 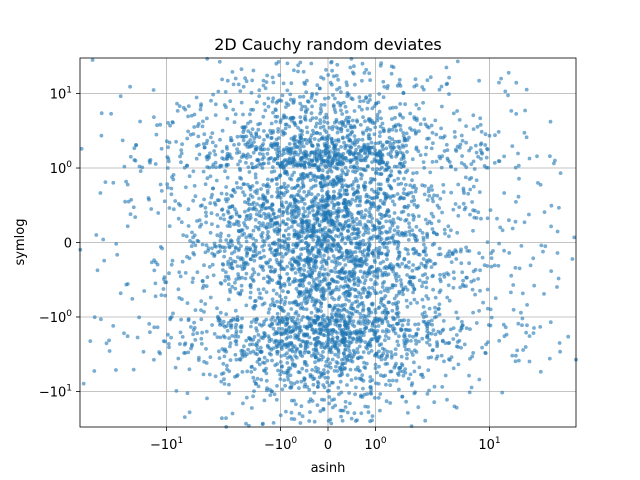 What do you see at coordinates (20, 242) in the screenshot?
I see `y-axis-label: symlog` at bounding box center [20, 242].